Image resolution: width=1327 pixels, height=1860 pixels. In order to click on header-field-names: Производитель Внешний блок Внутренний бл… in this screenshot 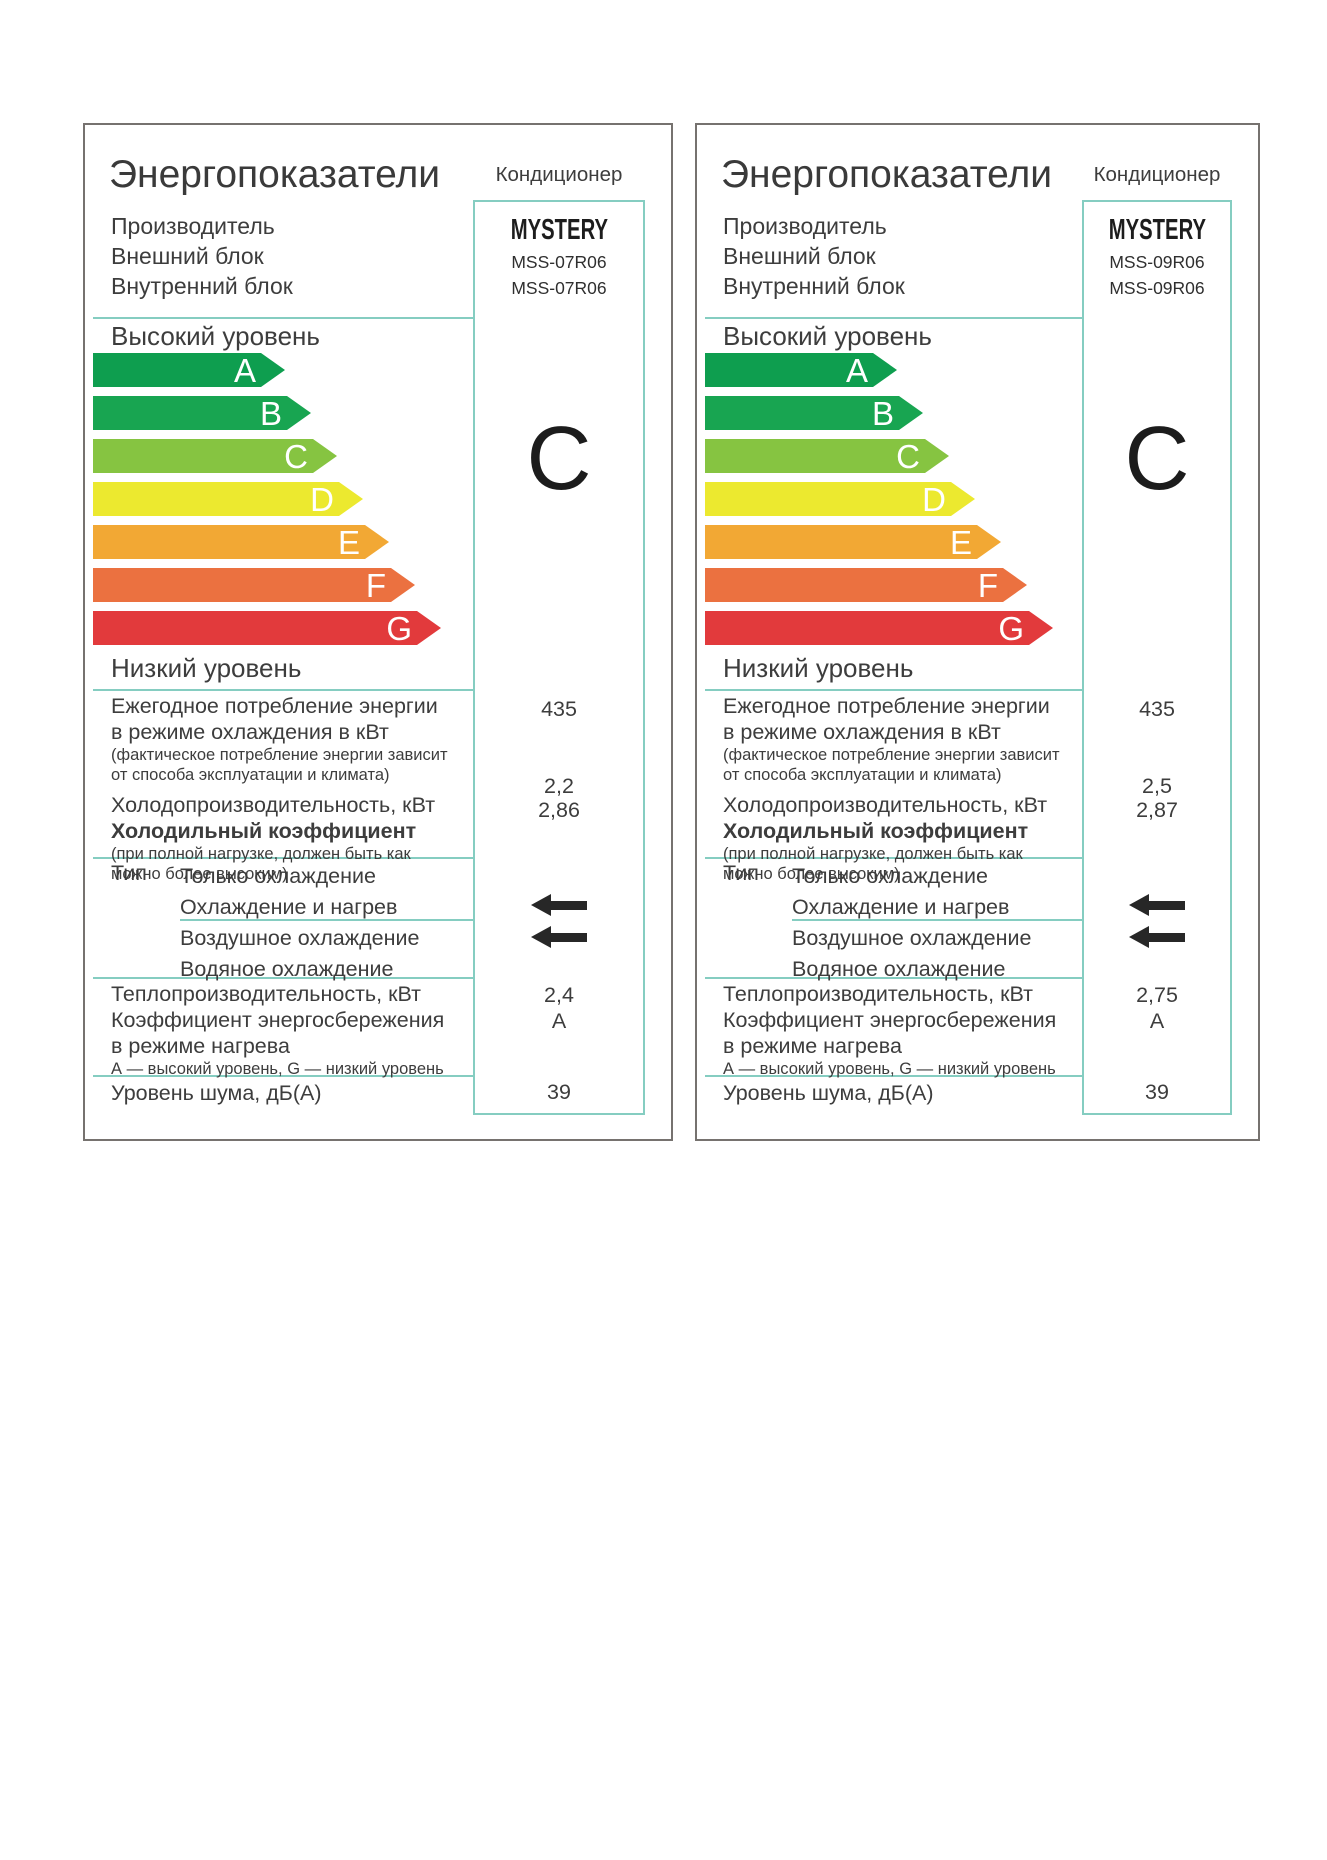, I will do `click(814, 256)`.